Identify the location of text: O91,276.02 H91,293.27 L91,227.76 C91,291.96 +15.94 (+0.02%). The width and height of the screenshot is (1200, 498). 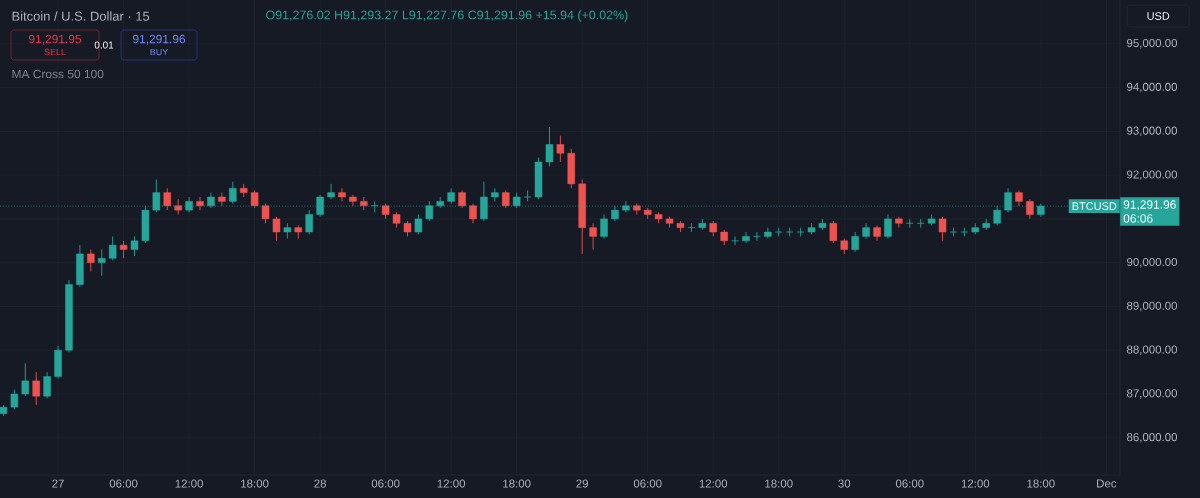
(447, 16).